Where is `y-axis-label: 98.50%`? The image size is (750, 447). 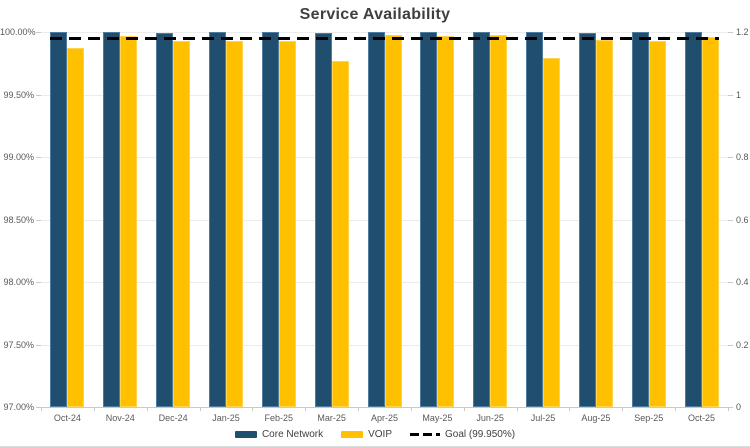
y-axis-label: 98.50% is located at coordinates (18, 219).